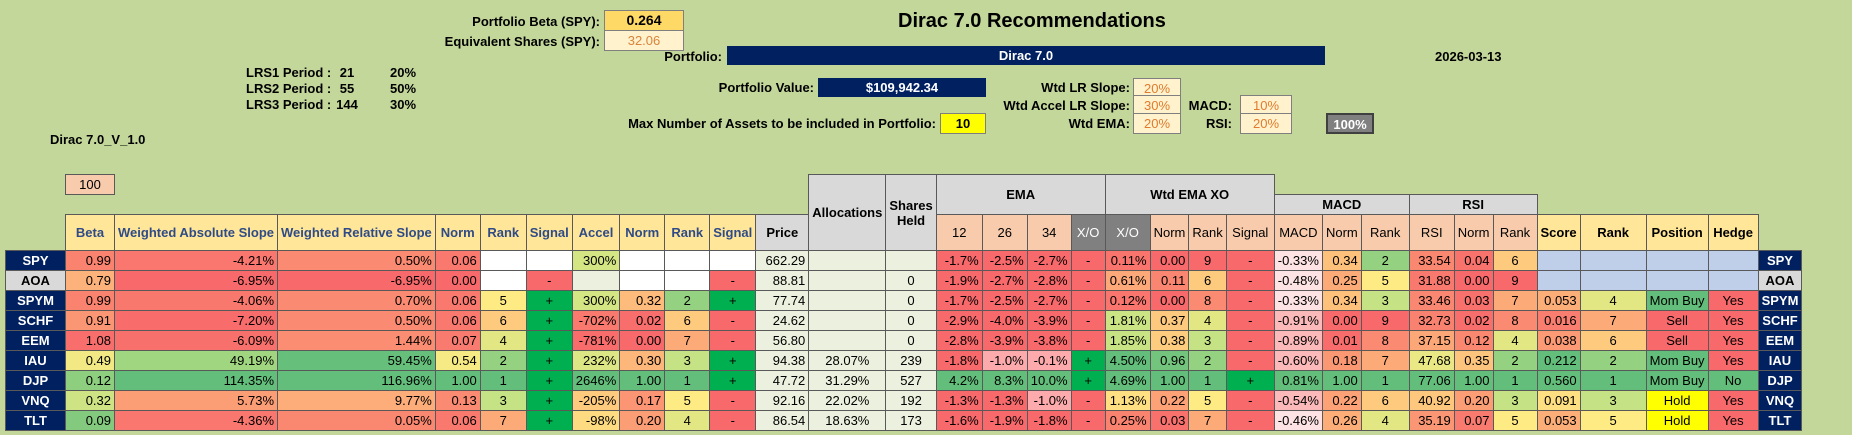 The height and width of the screenshot is (435, 1852). What do you see at coordinates (347, 72) in the screenshot?
I see `lrs1-period: 21` at bounding box center [347, 72].